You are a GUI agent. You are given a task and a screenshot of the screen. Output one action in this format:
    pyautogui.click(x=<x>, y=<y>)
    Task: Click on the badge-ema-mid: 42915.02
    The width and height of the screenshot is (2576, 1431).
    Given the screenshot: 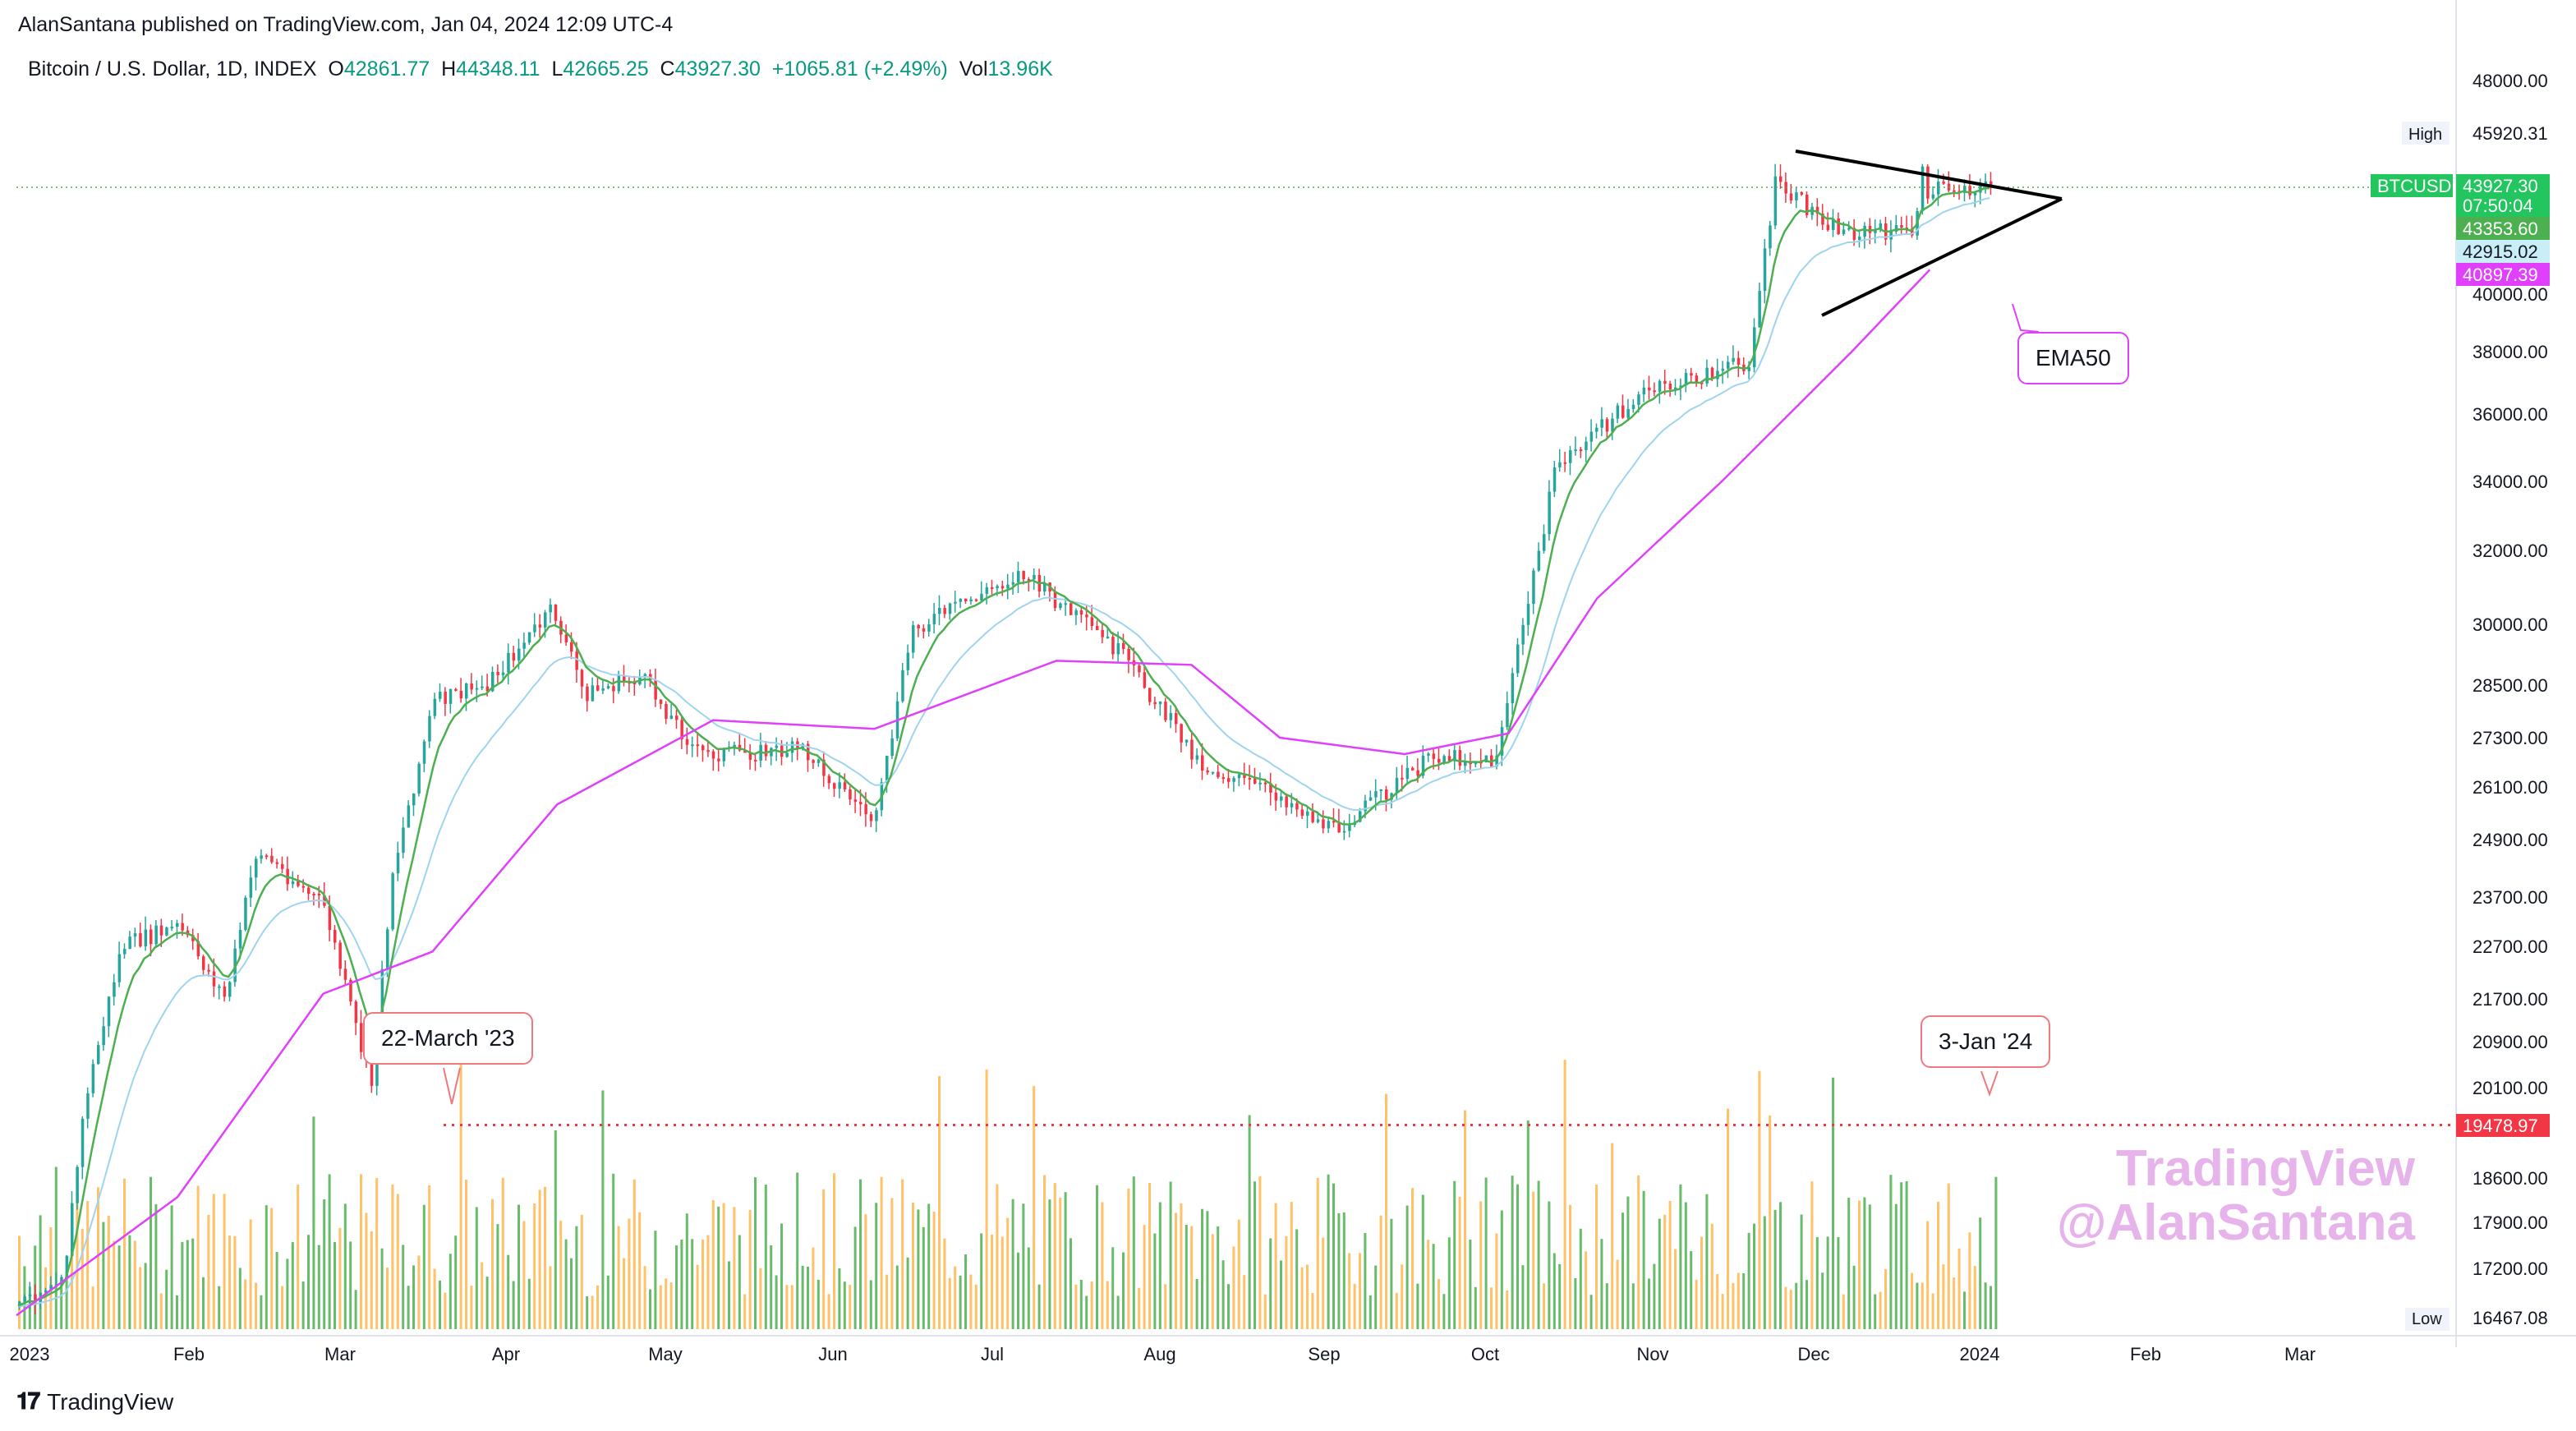 What is the action you would take?
    pyautogui.click(x=2500, y=252)
    